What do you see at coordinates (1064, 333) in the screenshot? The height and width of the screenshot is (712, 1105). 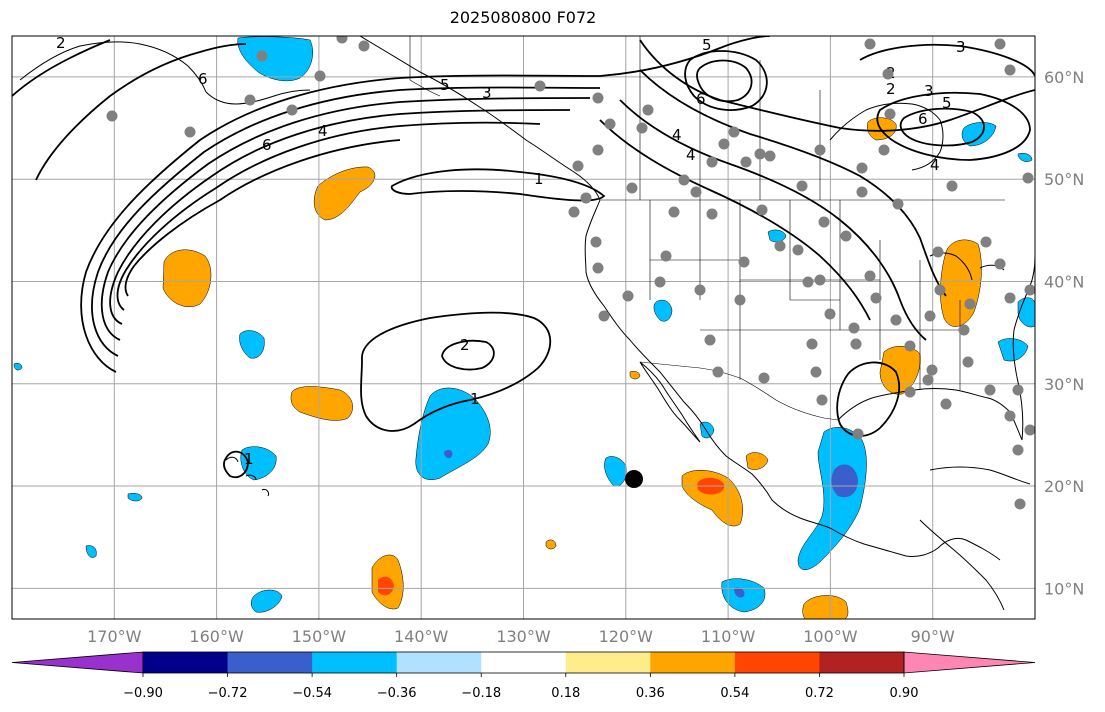 I see `latitude-labels: 10°N 20°N 30°N 40°N 50°N 60°N` at bounding box center [1064, 333].